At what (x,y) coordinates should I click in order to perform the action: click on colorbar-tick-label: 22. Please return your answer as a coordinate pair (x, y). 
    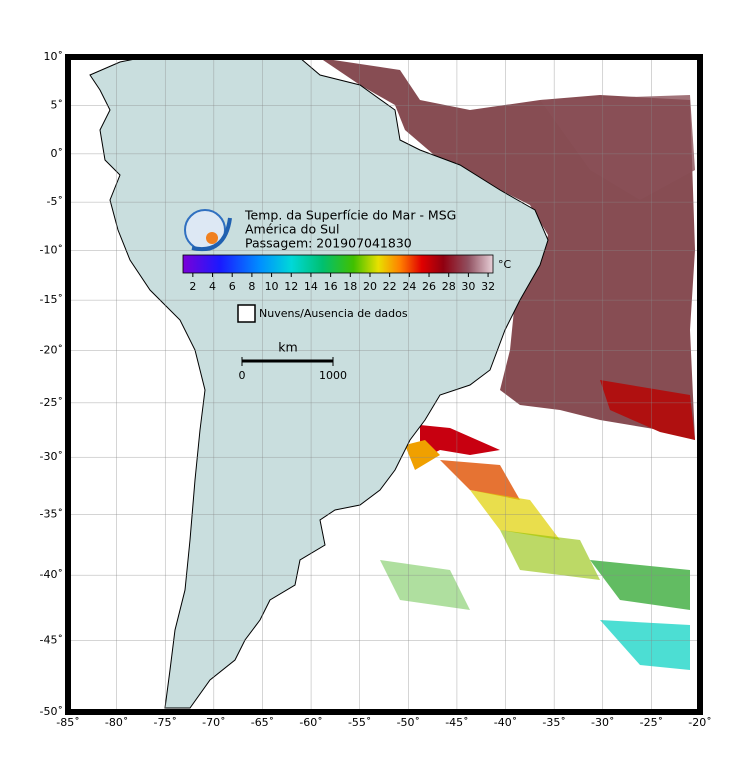
    Looking at the image, I should click on (390, 286).